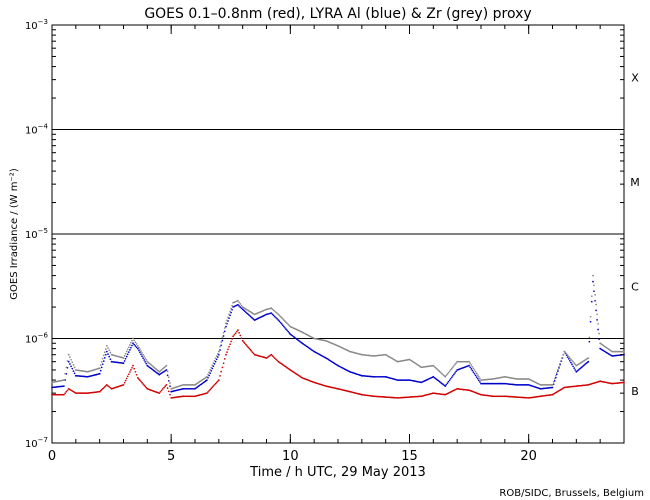 The height and width of the screenshot is (500, 650). I want to click on x-tick-label-4: 20, so click(528, 456).